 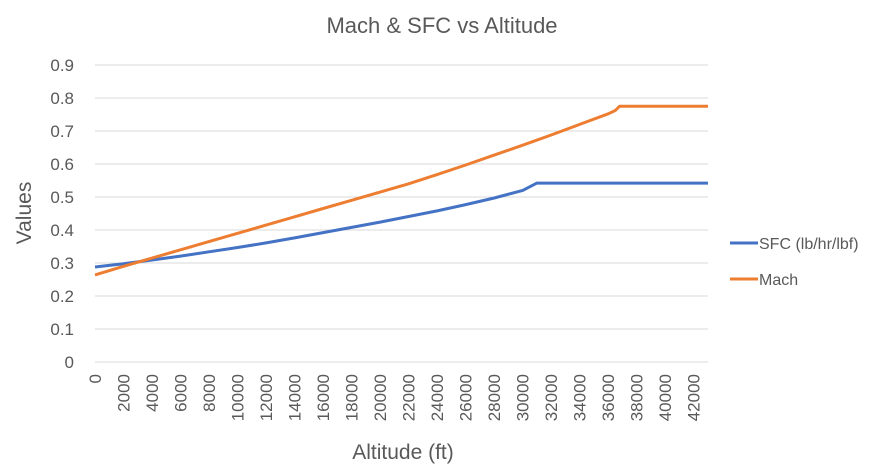 What do you see at coordinates (62, 65) in the screenshot?
I see `y-tick-label: 0.9` at bounding box center [62, 65].